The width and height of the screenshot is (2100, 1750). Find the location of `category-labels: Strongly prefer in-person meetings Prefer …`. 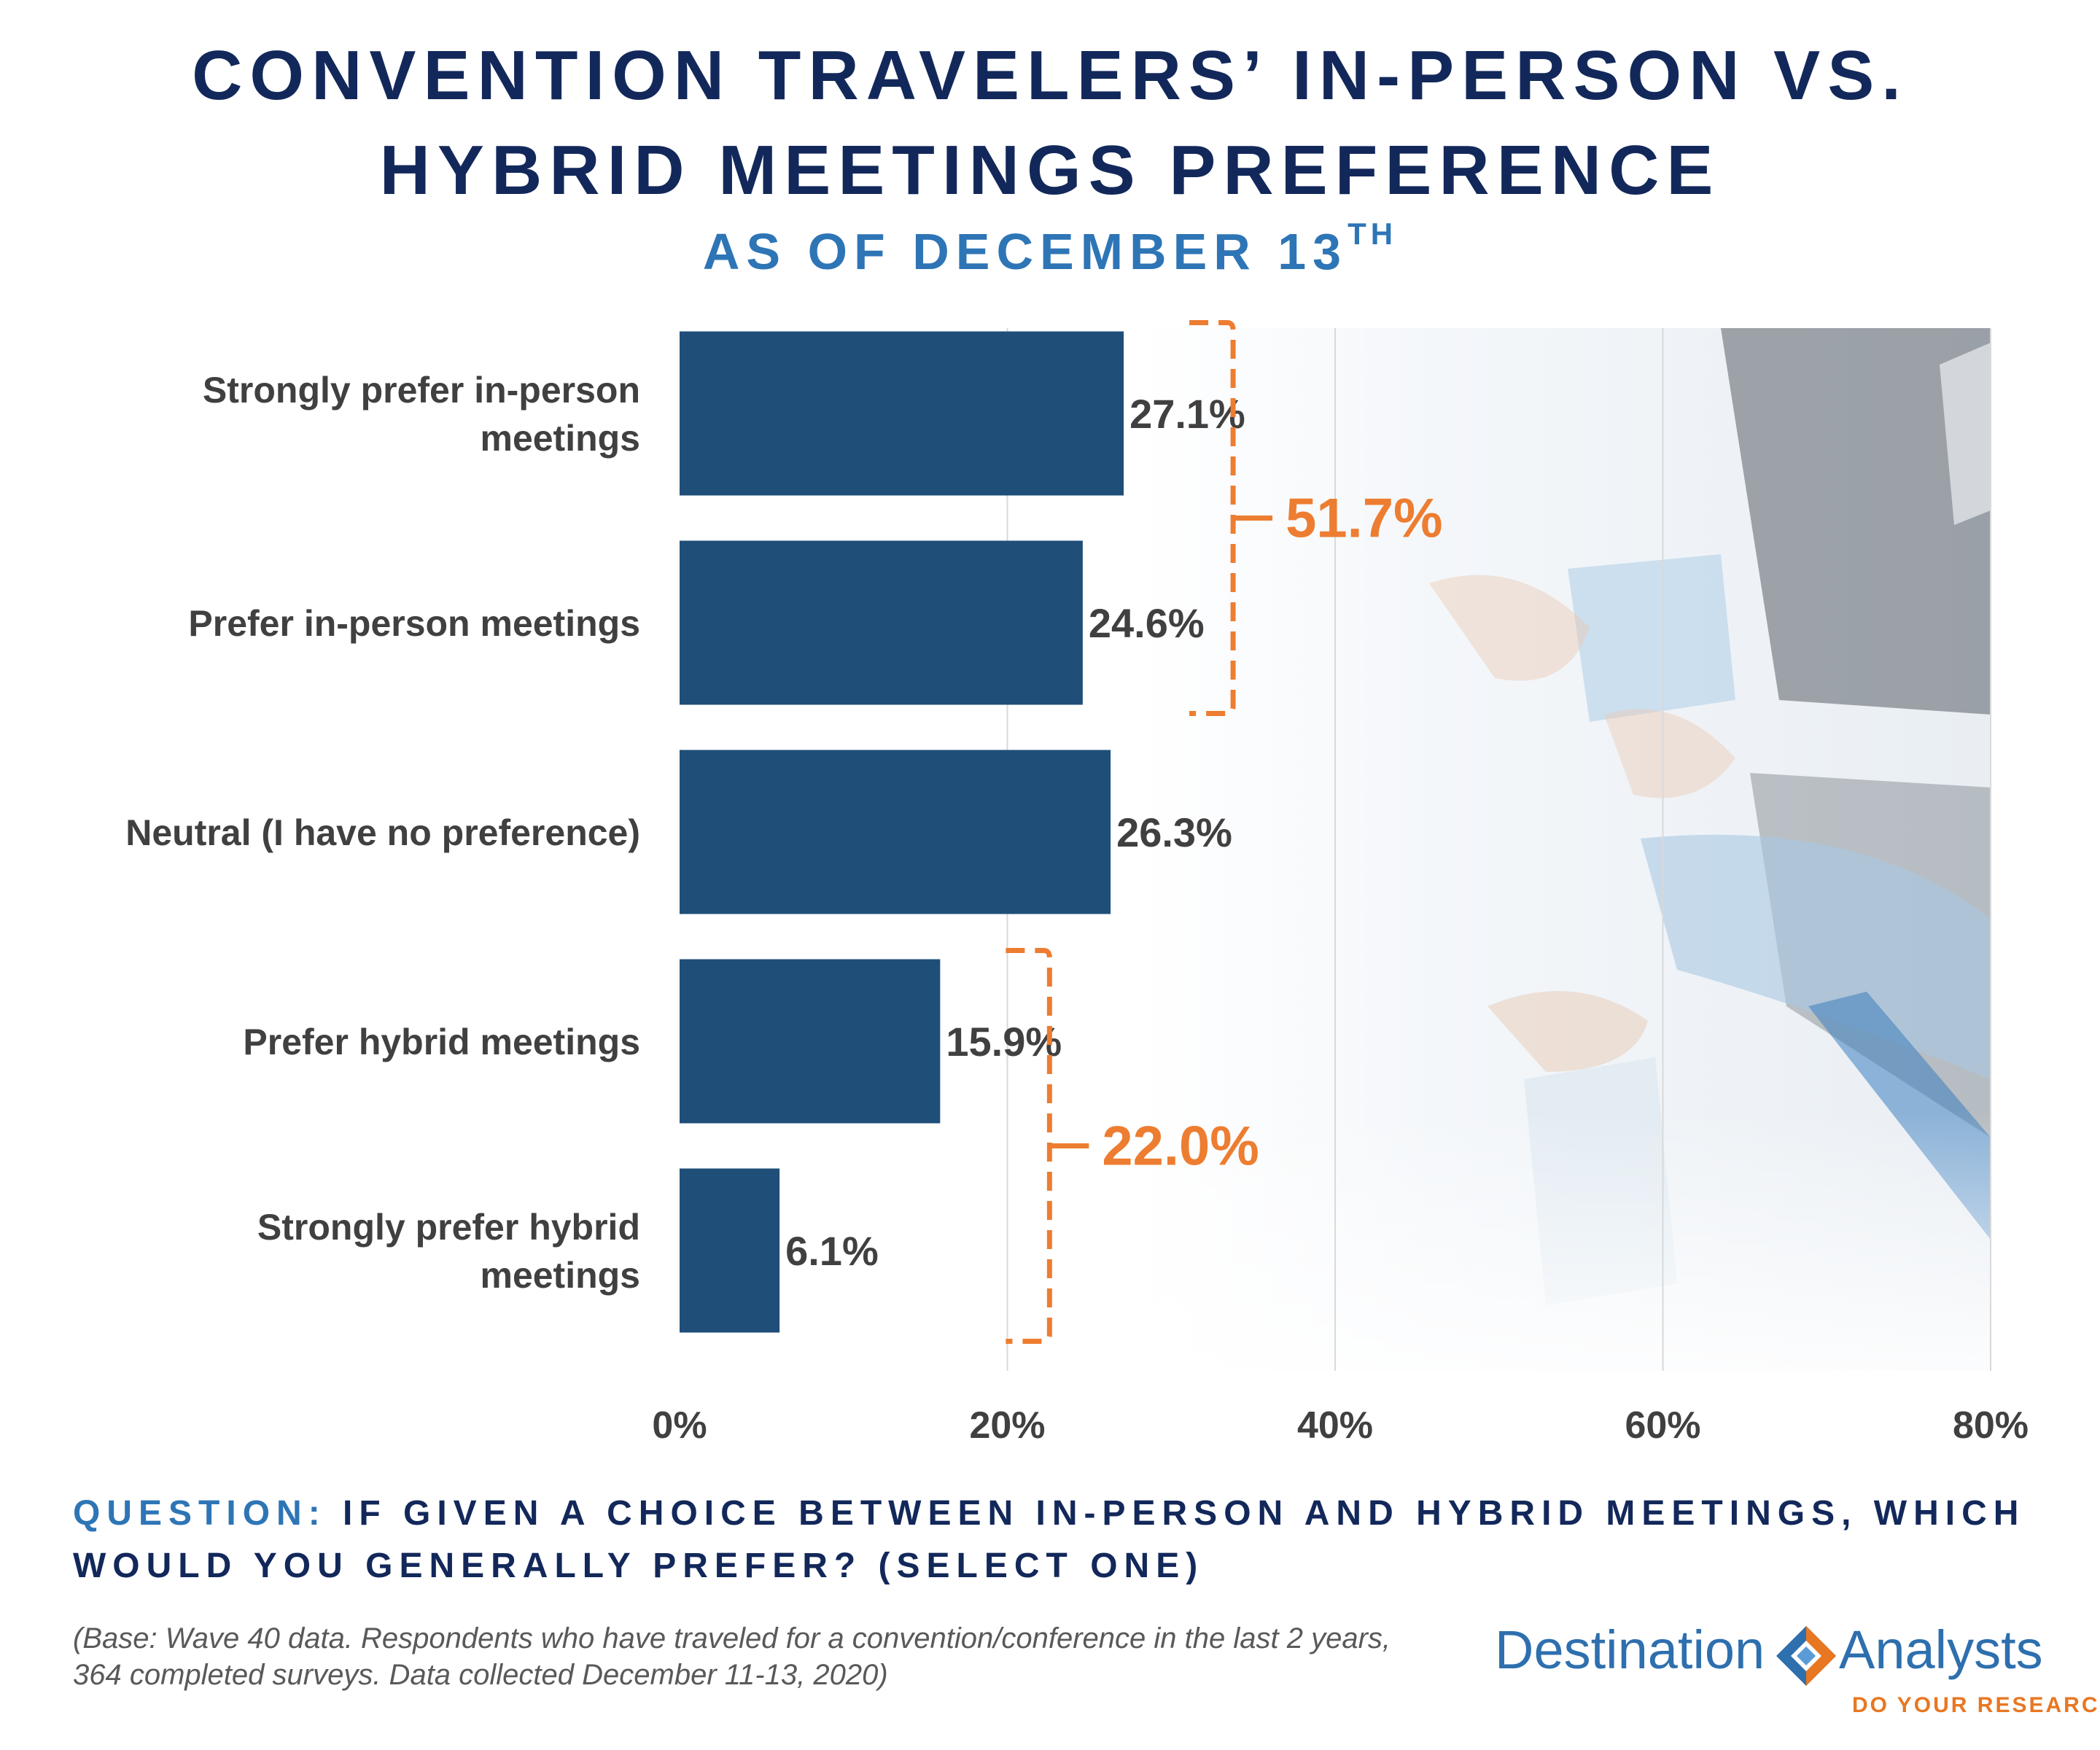

category-labels: Strongly prefer in-person meetings Prefer … is located at coordinates (382, 833).